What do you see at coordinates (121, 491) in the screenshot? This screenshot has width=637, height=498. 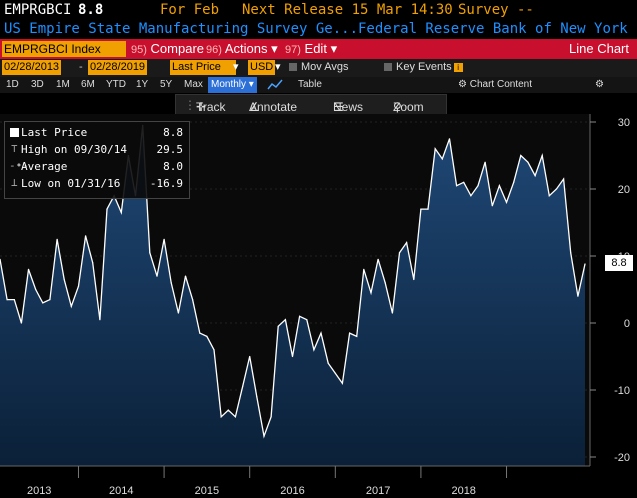 I see `x-tick-label: 2014` at bounding box center [121, 491].